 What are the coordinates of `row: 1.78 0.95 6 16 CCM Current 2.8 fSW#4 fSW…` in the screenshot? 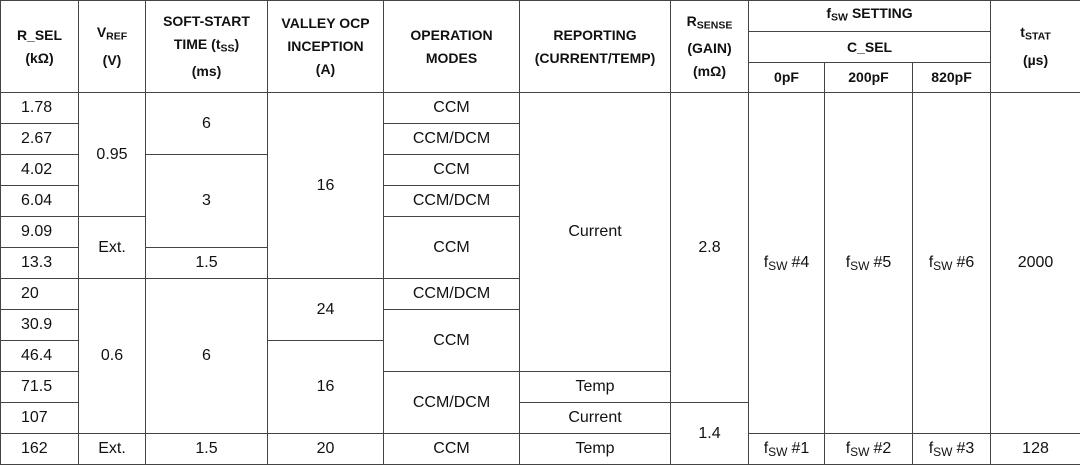 It's located at (540, 108).